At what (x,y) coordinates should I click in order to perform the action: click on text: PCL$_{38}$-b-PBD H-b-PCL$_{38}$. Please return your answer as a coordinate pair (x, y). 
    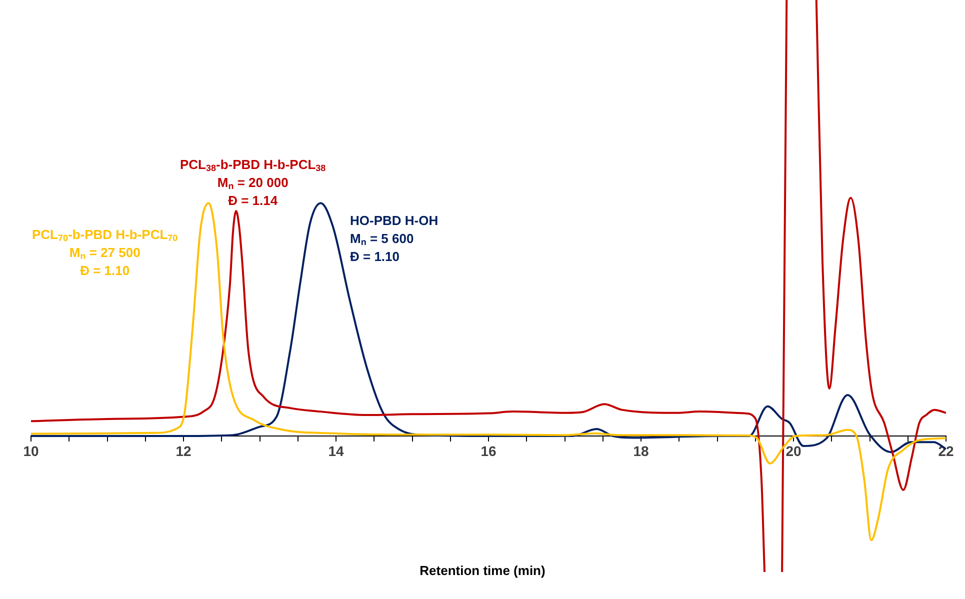
    Looking at the image, I should click on (253, 165).